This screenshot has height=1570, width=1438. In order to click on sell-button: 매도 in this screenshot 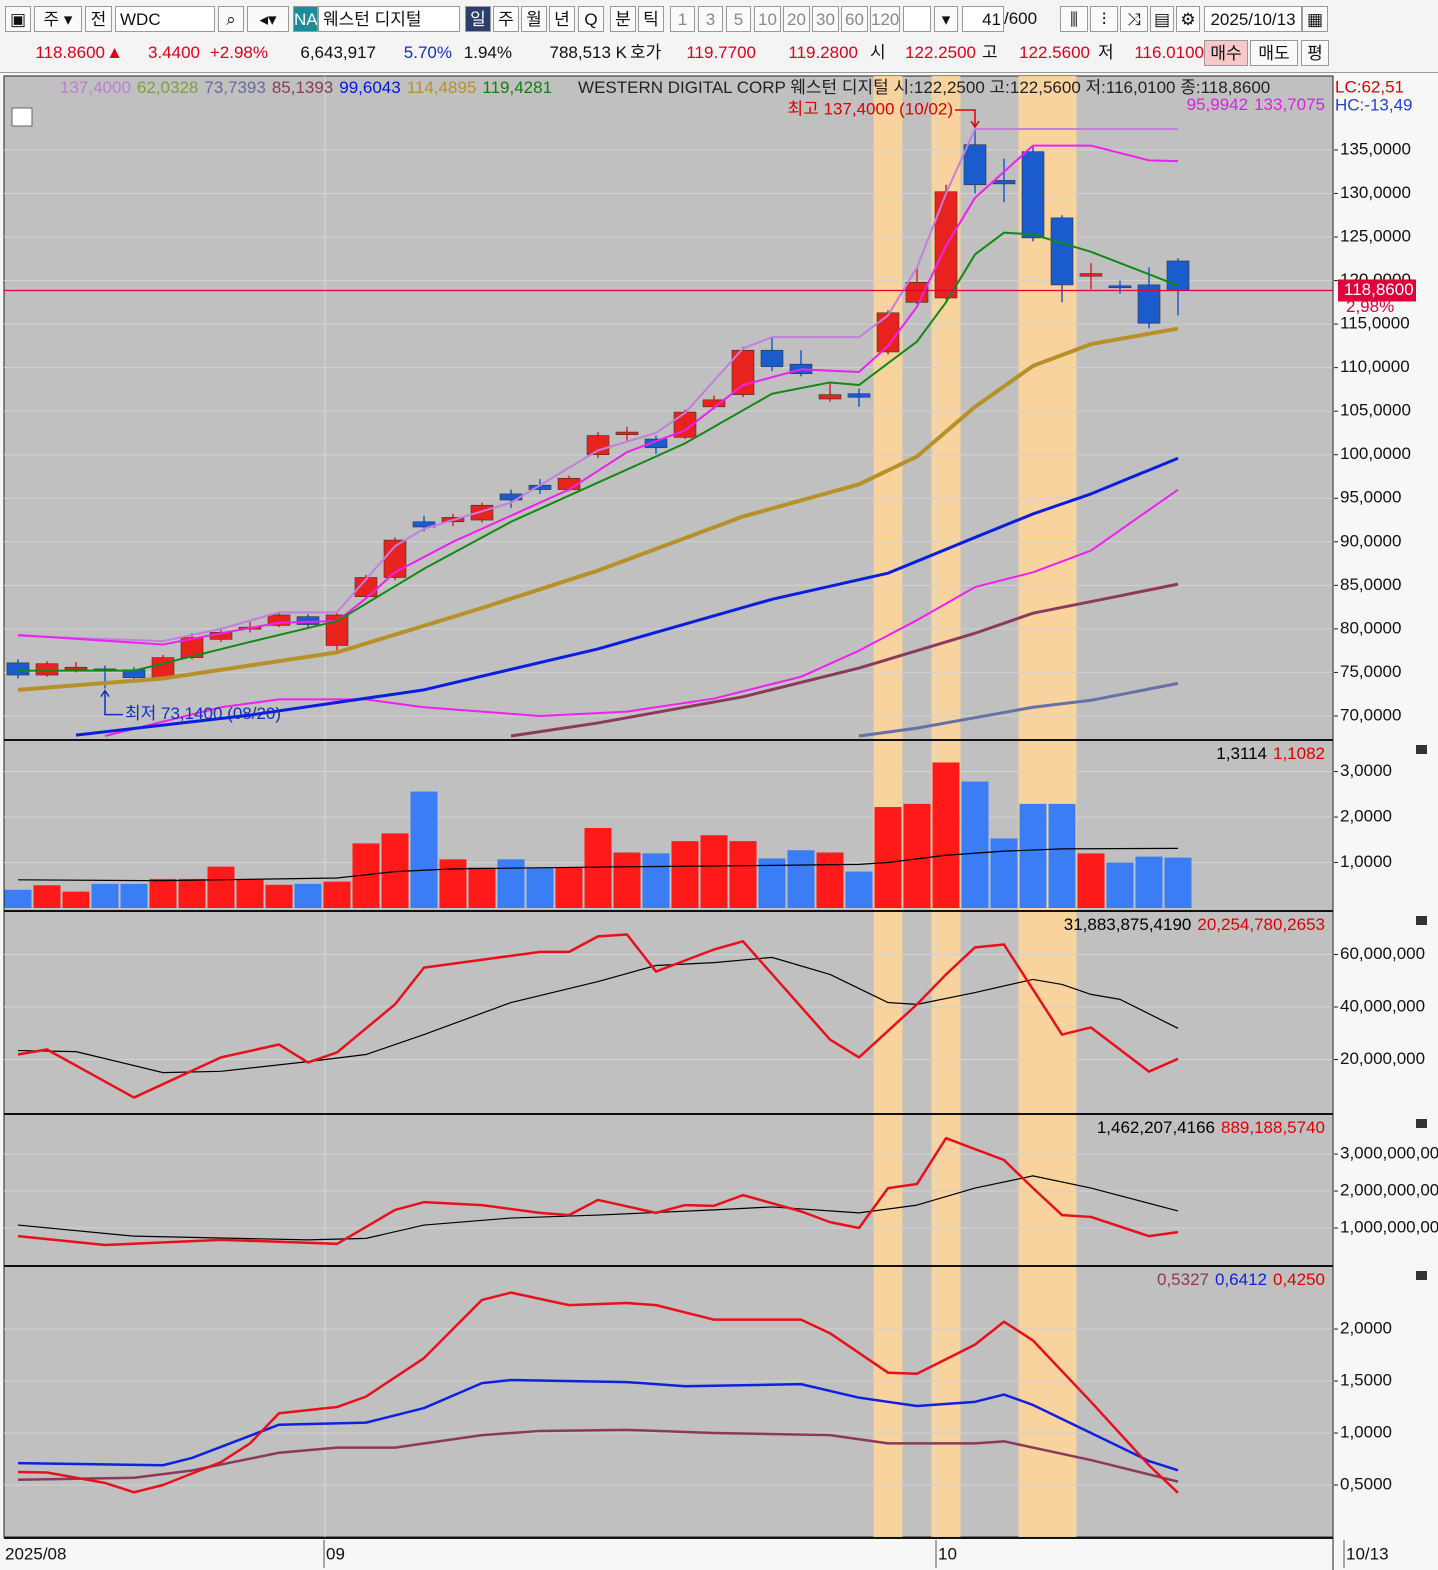, I will do `click(1274, 53)`.